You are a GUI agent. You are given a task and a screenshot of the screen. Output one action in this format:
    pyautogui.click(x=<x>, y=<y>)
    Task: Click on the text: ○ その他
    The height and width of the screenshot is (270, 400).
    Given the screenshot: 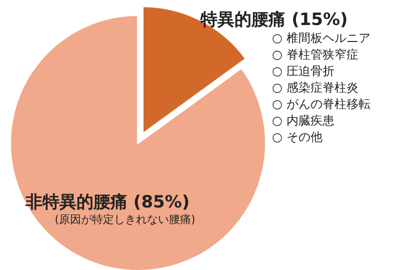 What is the action you would take?
    pyautogui.click(x=297, y=137)
    